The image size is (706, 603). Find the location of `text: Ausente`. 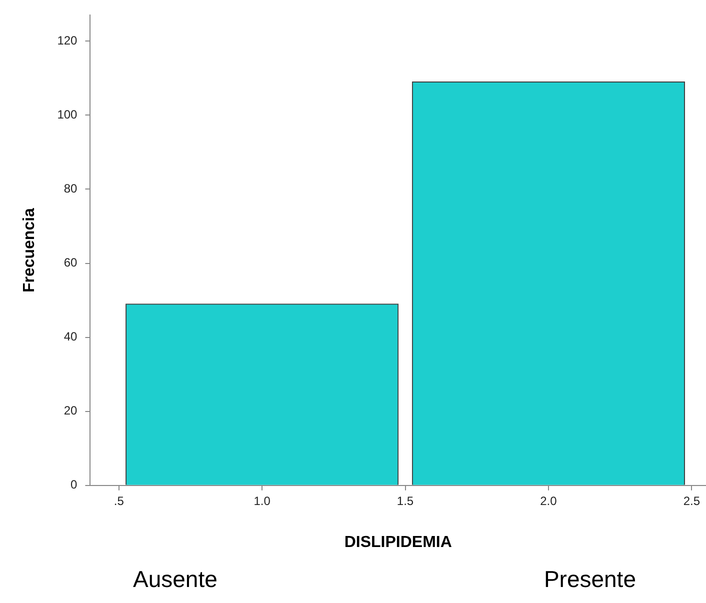

text: Ausente is located at coordinates (175, 579).